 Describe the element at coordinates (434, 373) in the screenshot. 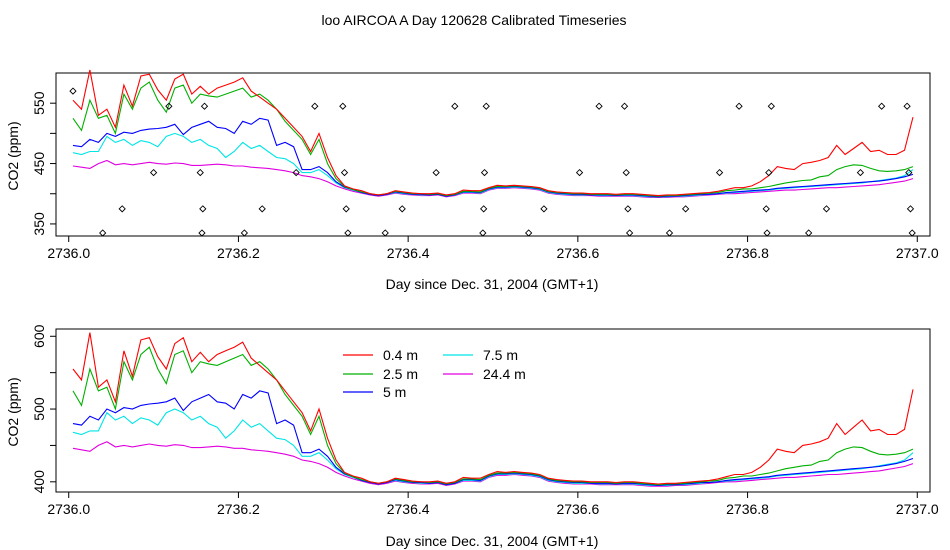

I see `legend: 0.4 m 2.5 m 5 m 7.5 m 24.4 m` at that location.